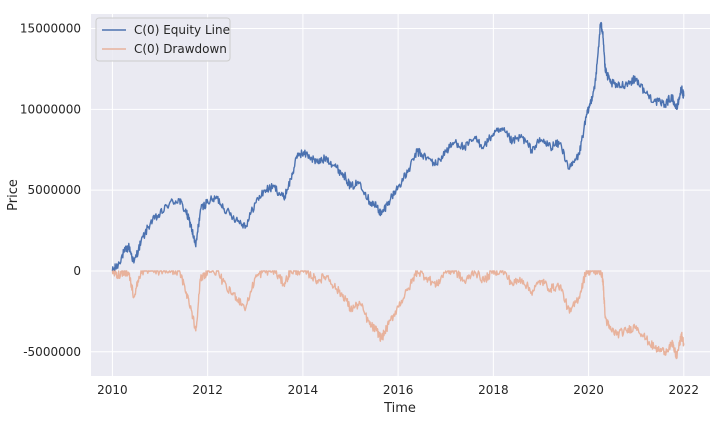  What do you see at coordinates (303, 390) in the screenshot?
I see `x-tick-label: 2014` at bounding box center [303, 390].